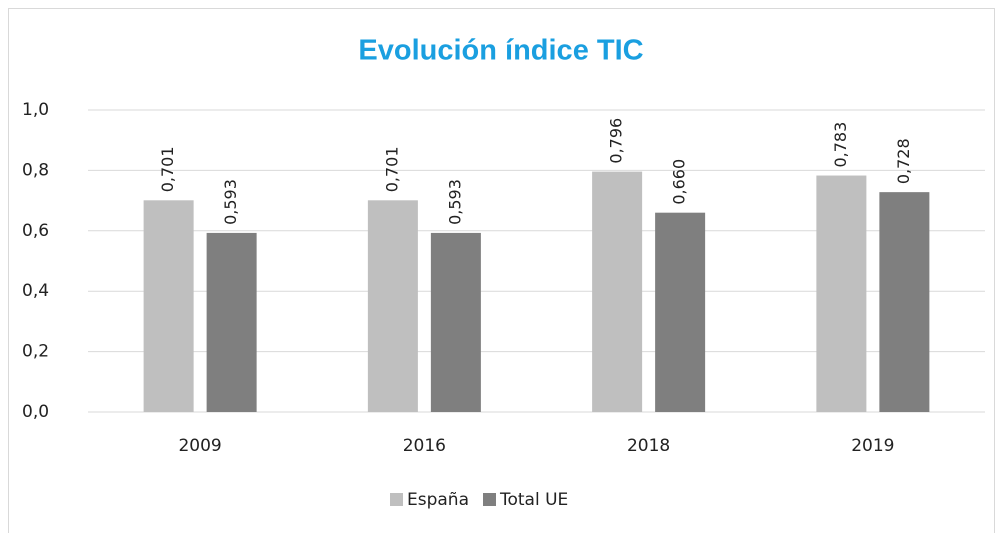 This screenshot has height=533, width=1002. Describe the element at coordinates (35, 291) in the screenshot. I see `y-tick-label: 0,4` at that location.